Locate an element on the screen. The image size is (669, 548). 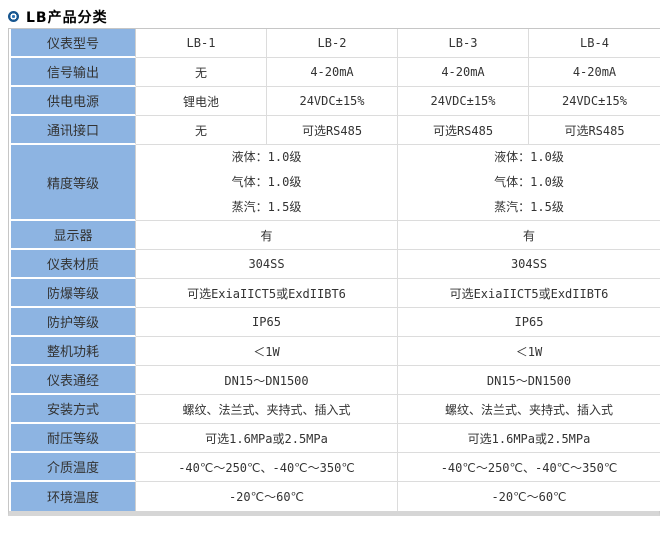
table-row: 仪表型号 LB-1 LB-2 LB-3 LB-4 is located at coordinates (334, 43).